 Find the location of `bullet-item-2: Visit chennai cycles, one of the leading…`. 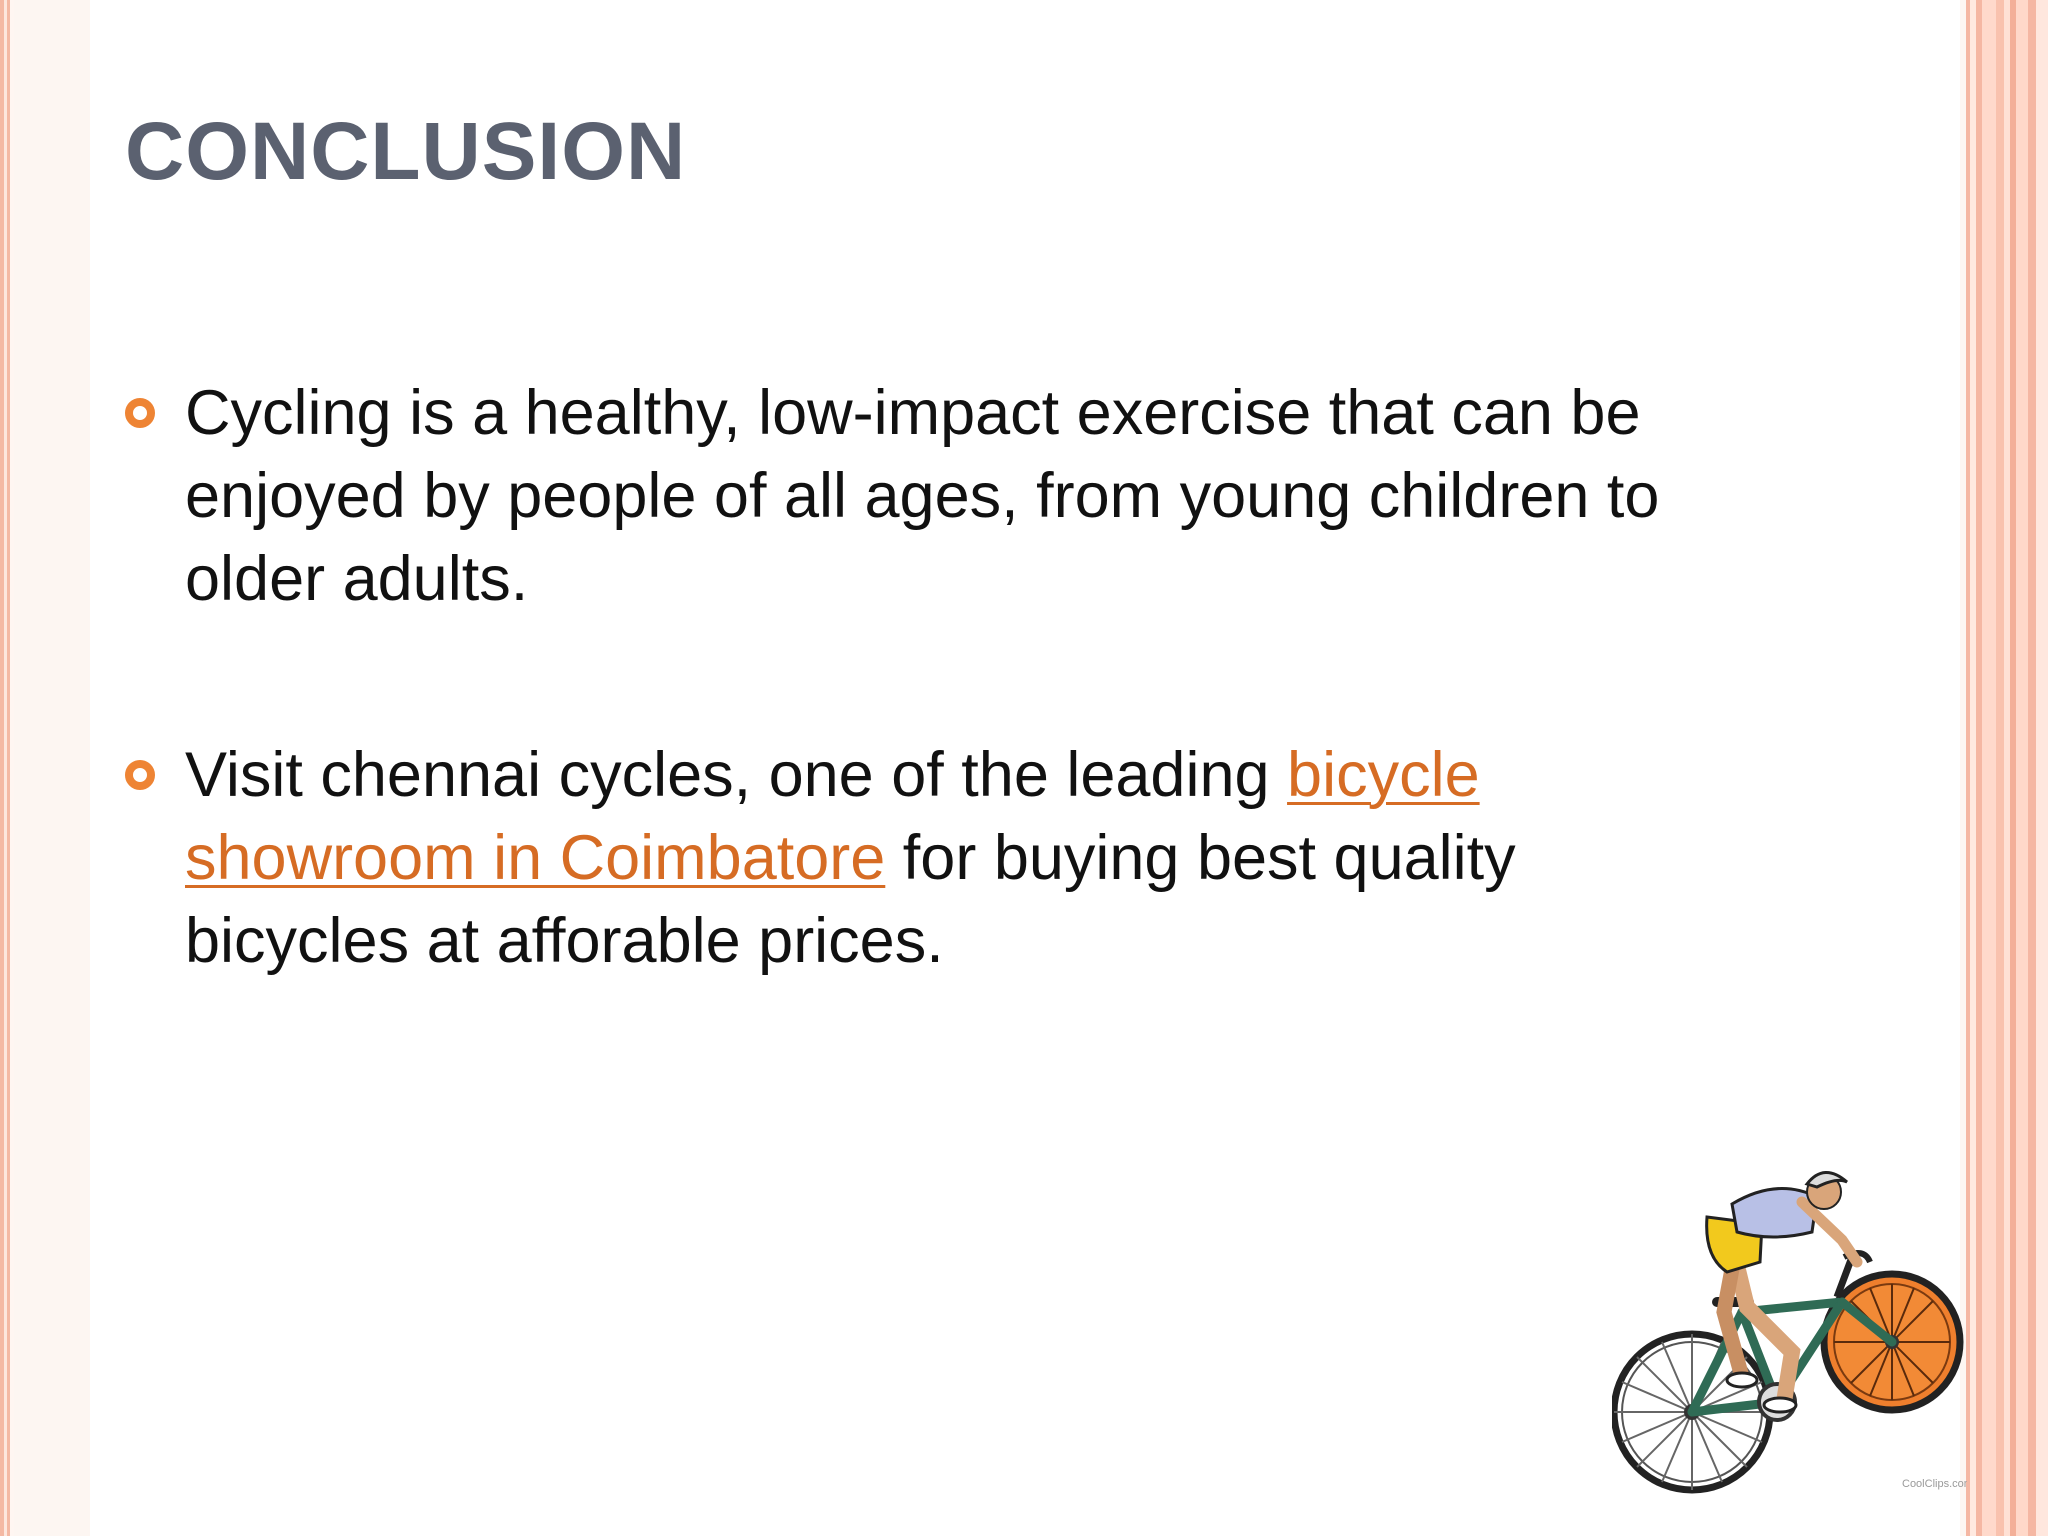

bullet-item-2: Visit chennai cycles, one of the leading… is located at coordinates (905, 858).